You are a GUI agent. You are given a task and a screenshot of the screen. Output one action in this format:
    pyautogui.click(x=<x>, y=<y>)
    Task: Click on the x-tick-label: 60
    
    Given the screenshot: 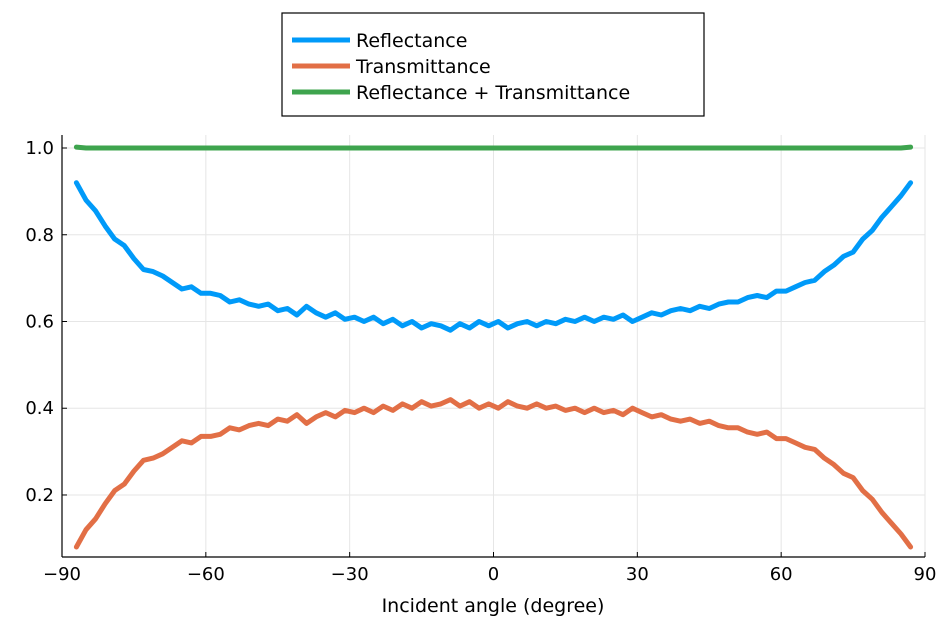 What is the action you would take?
    pyautogui.click(x=781, y=574)
    